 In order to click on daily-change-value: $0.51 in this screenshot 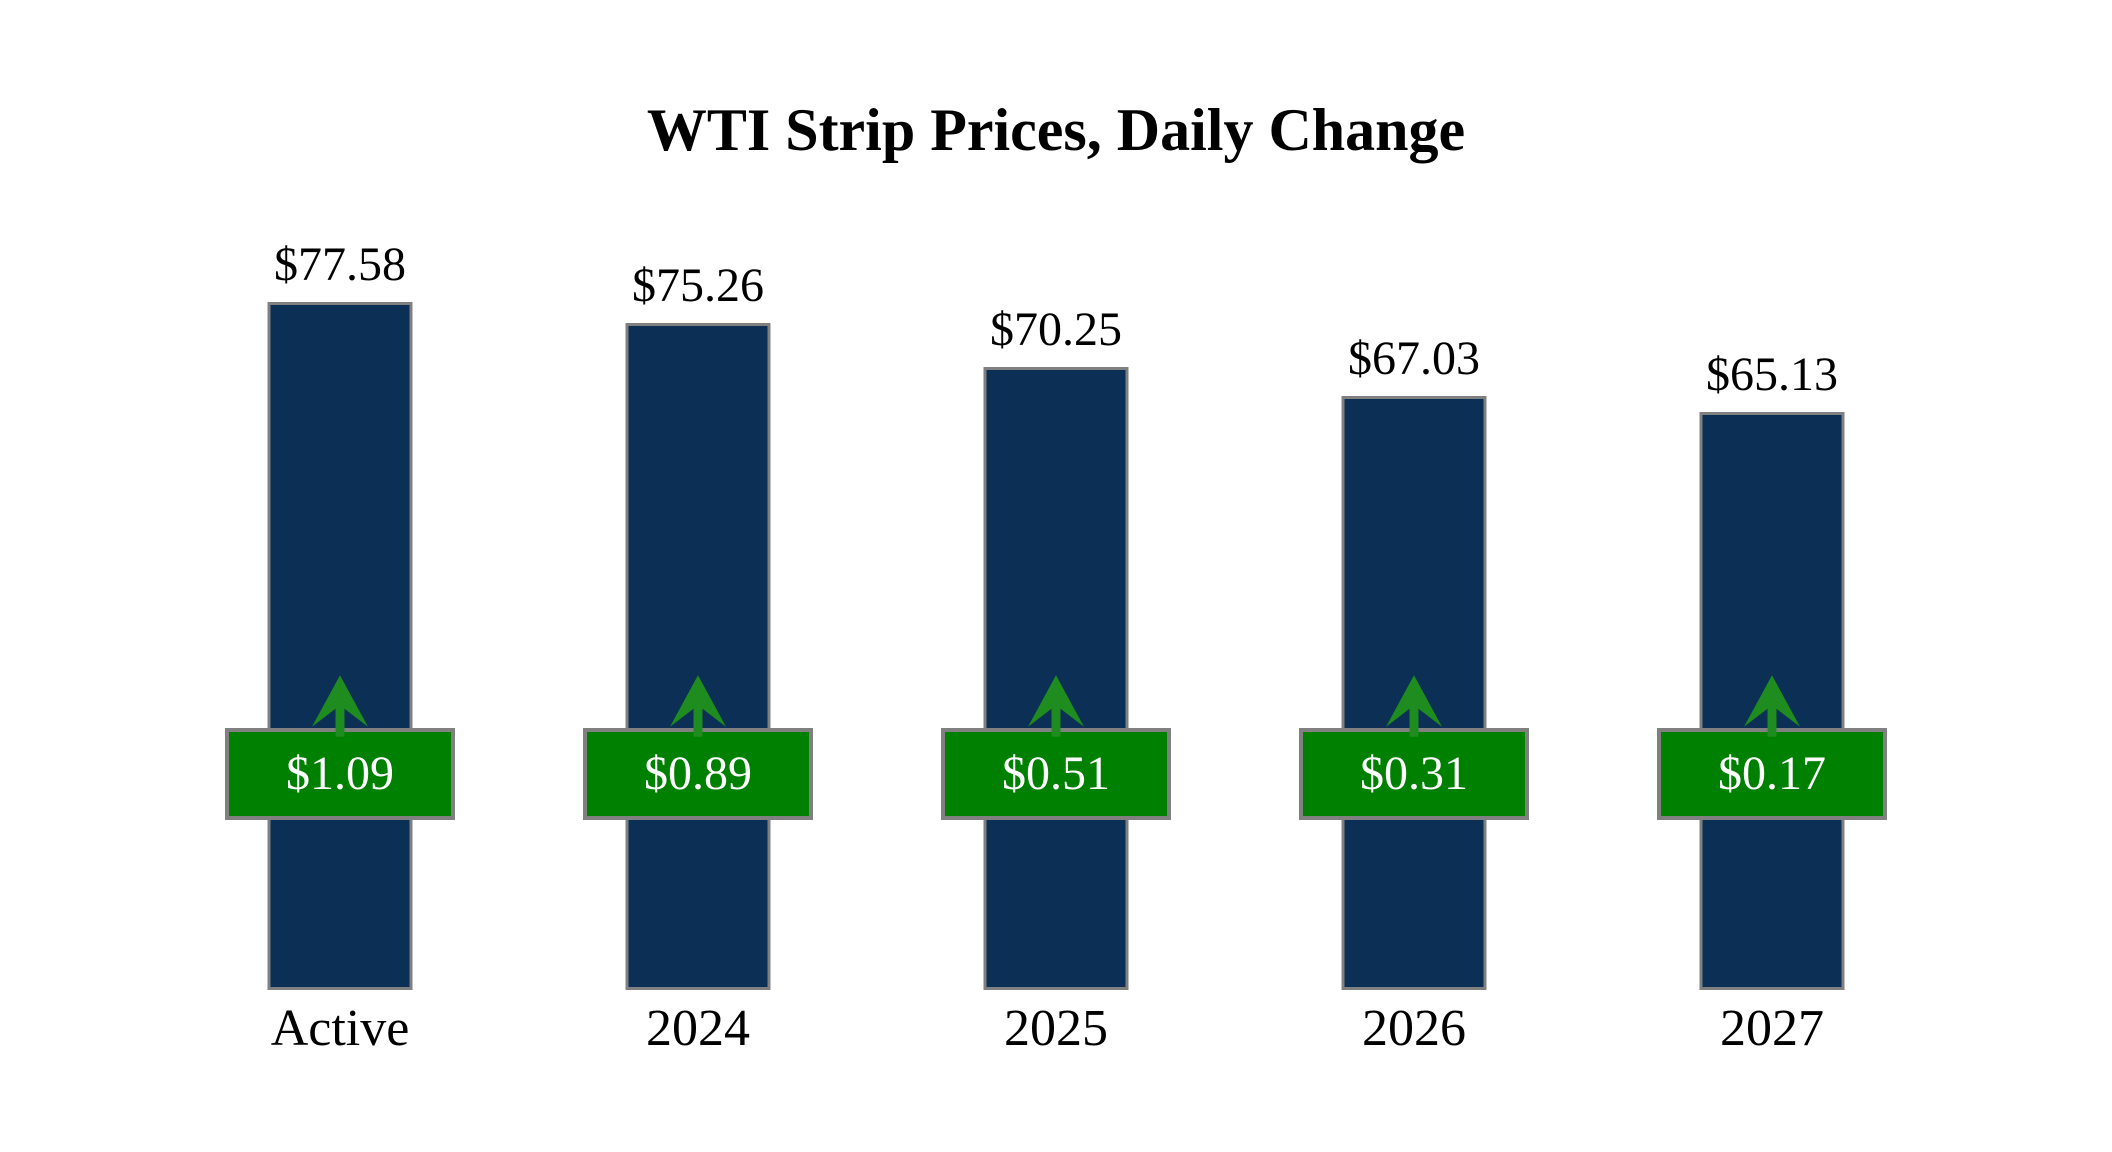, I will do `click(1056, 773)`.